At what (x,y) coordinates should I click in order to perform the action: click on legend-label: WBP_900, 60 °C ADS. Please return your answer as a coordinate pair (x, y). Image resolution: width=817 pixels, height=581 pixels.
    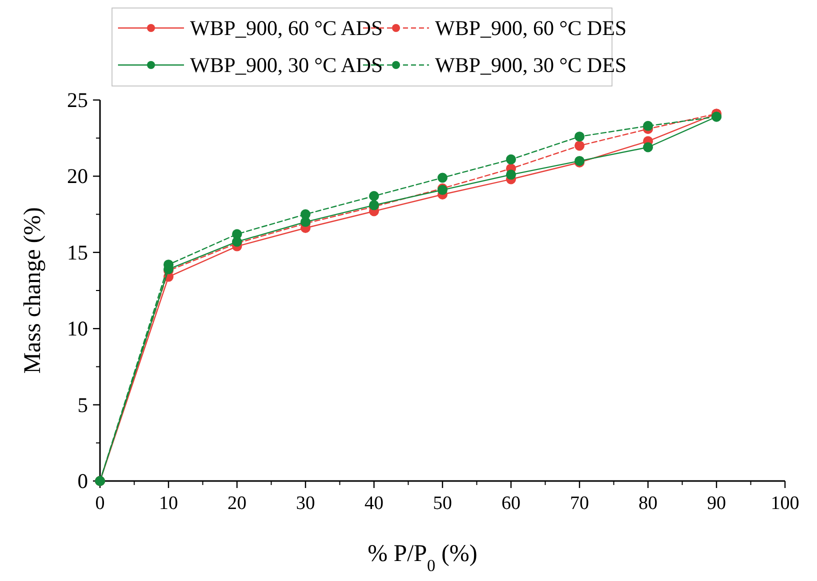
    Looking at the image, I should click on (286, 28).